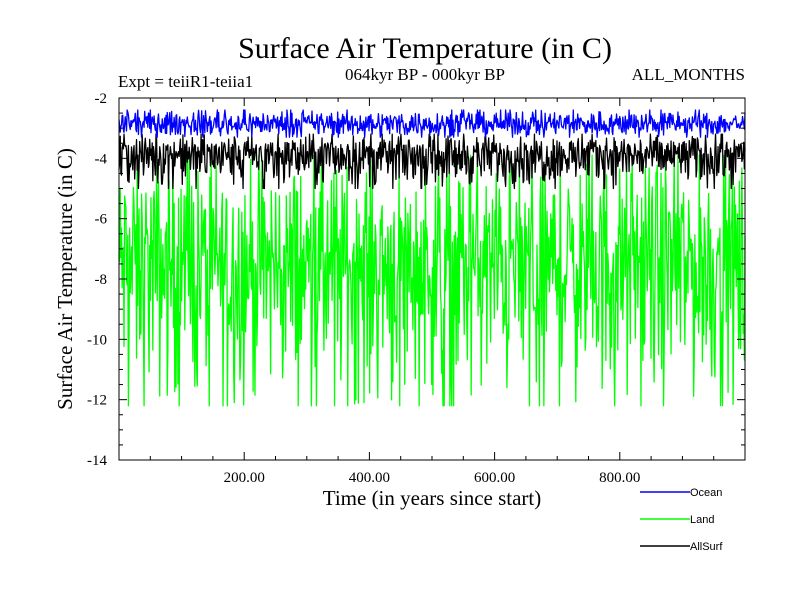 This screenshot has height=600, width=800. What do you see at coordinates (494, 478) in the screenshot?
I see `x-tick-label: 600.00` at bounding box center [494, 478].